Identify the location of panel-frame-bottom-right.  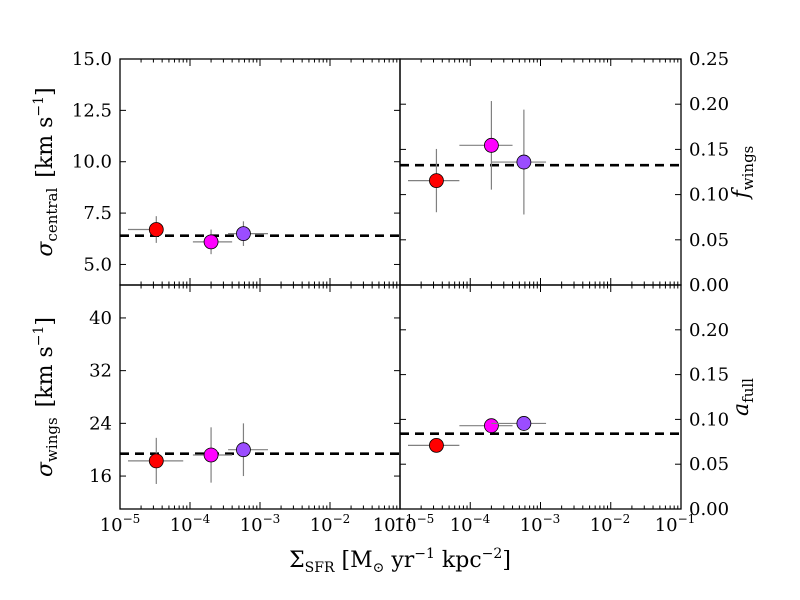
(540, 397).